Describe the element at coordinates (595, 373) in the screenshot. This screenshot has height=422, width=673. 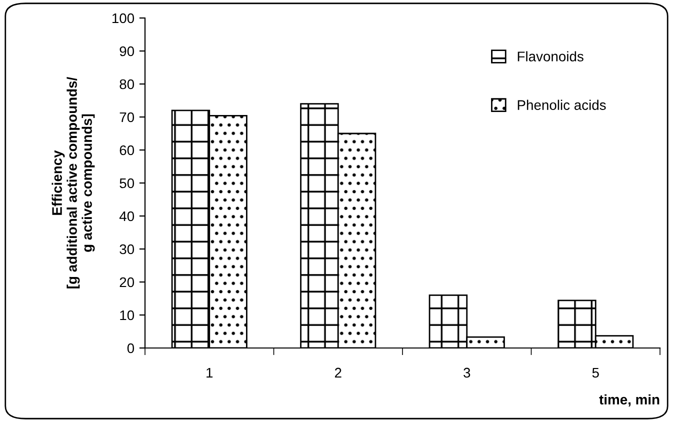
I see `x-tick-label: 5` at that location.